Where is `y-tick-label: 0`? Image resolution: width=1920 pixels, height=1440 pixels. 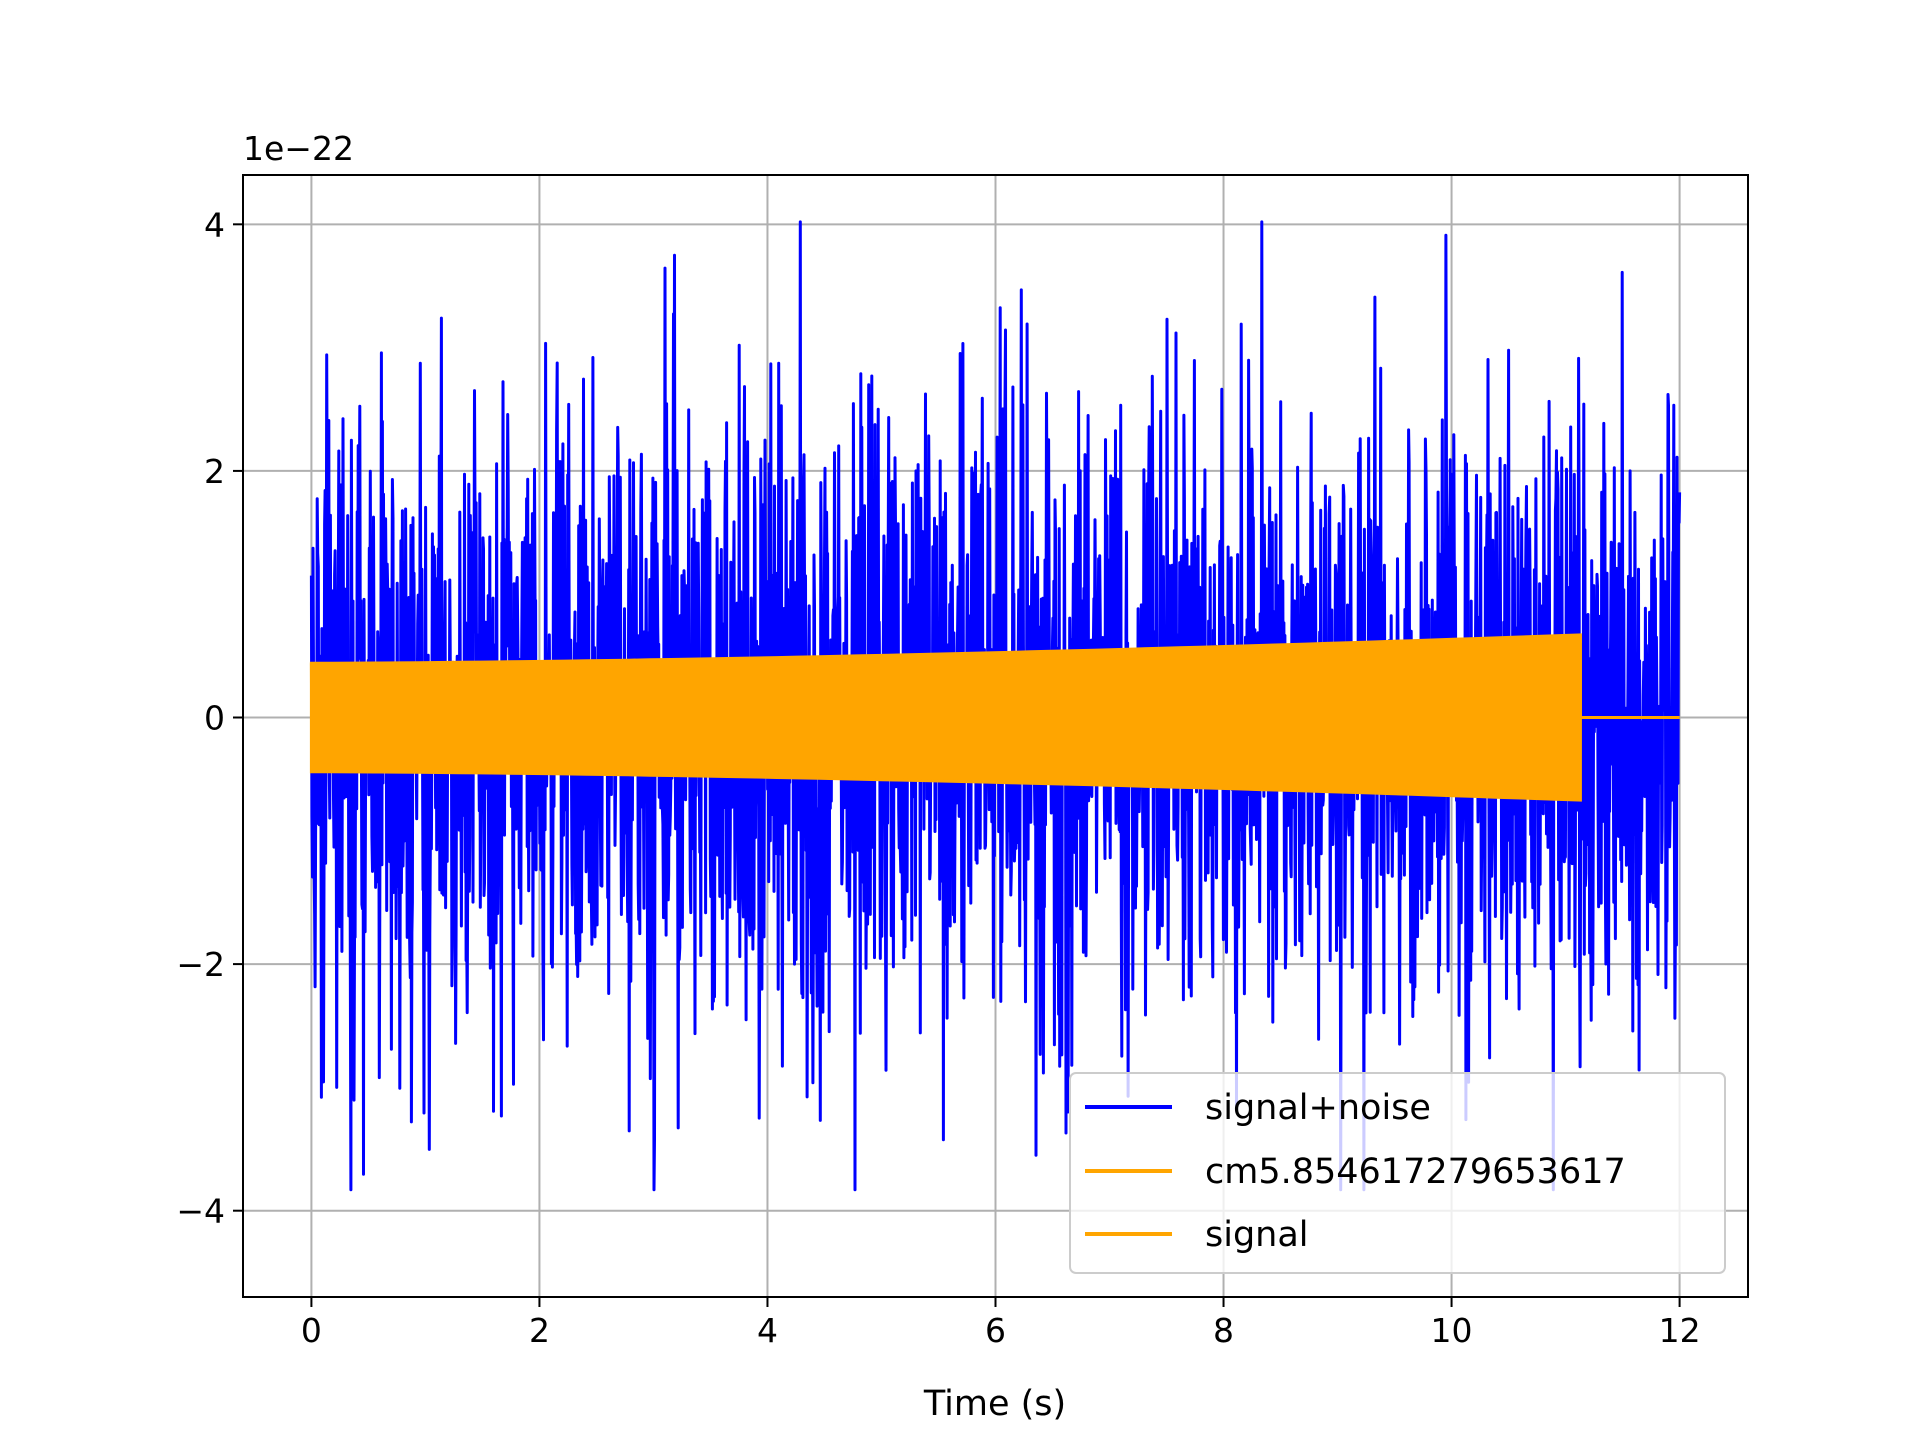 y-tick-label: 0 is located at coordinates (214, 718).